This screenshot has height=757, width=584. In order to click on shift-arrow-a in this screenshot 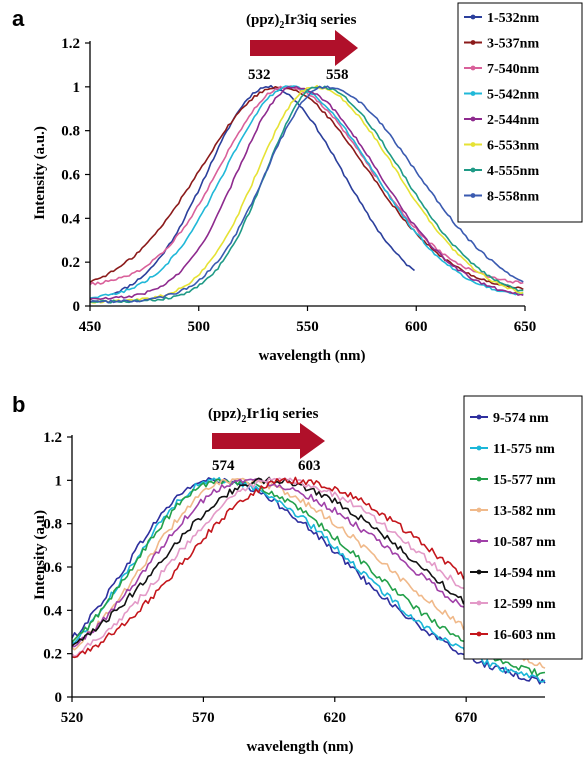, I will do `click(304, 48)`.